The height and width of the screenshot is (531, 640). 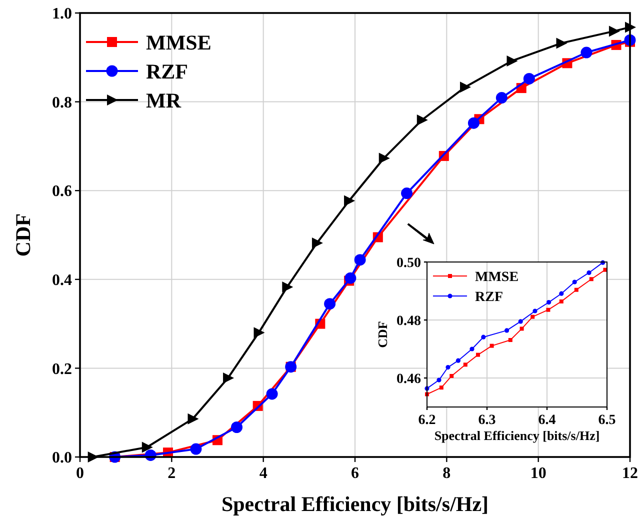 I want to click on y-tick-label: 0.4, so click(x=62, y=280).